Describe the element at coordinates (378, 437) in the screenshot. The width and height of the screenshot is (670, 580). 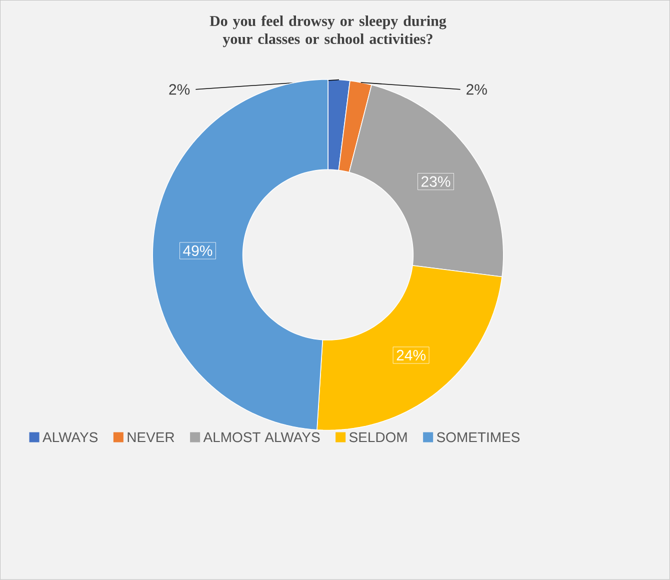
I see `legend-label: SELDOM` at that location.